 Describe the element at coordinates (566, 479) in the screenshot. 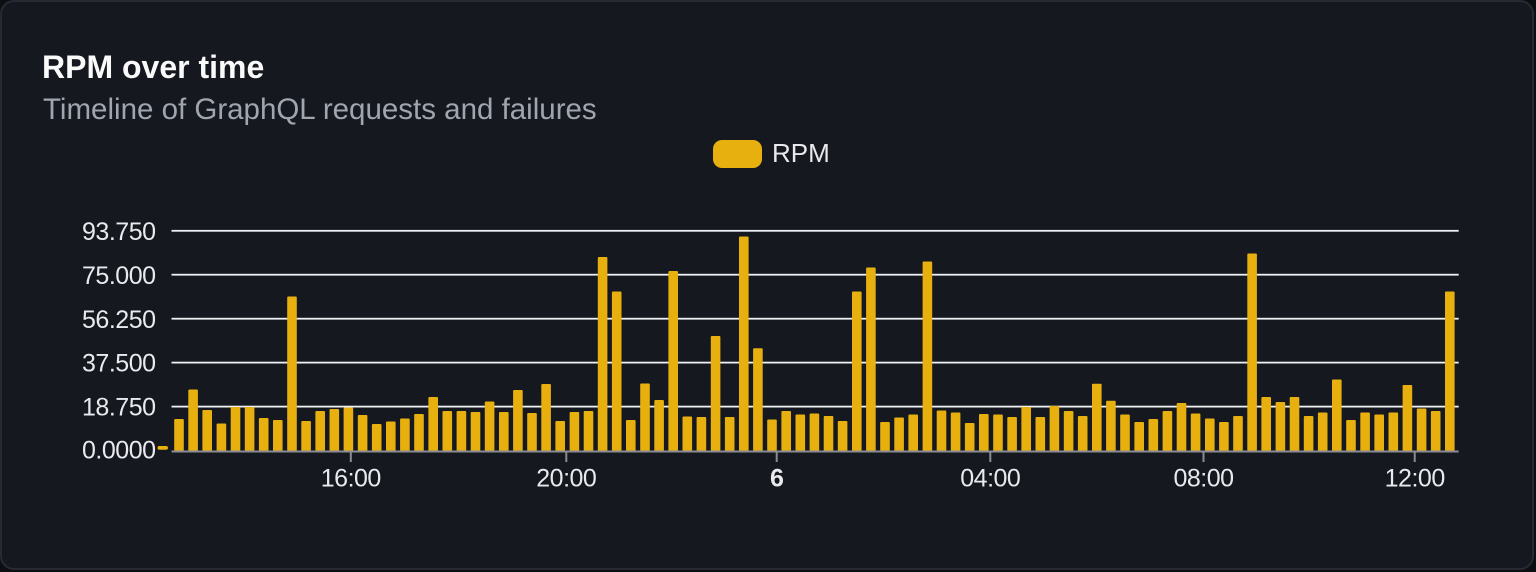

I see `svg-text: 20:00` at that location.